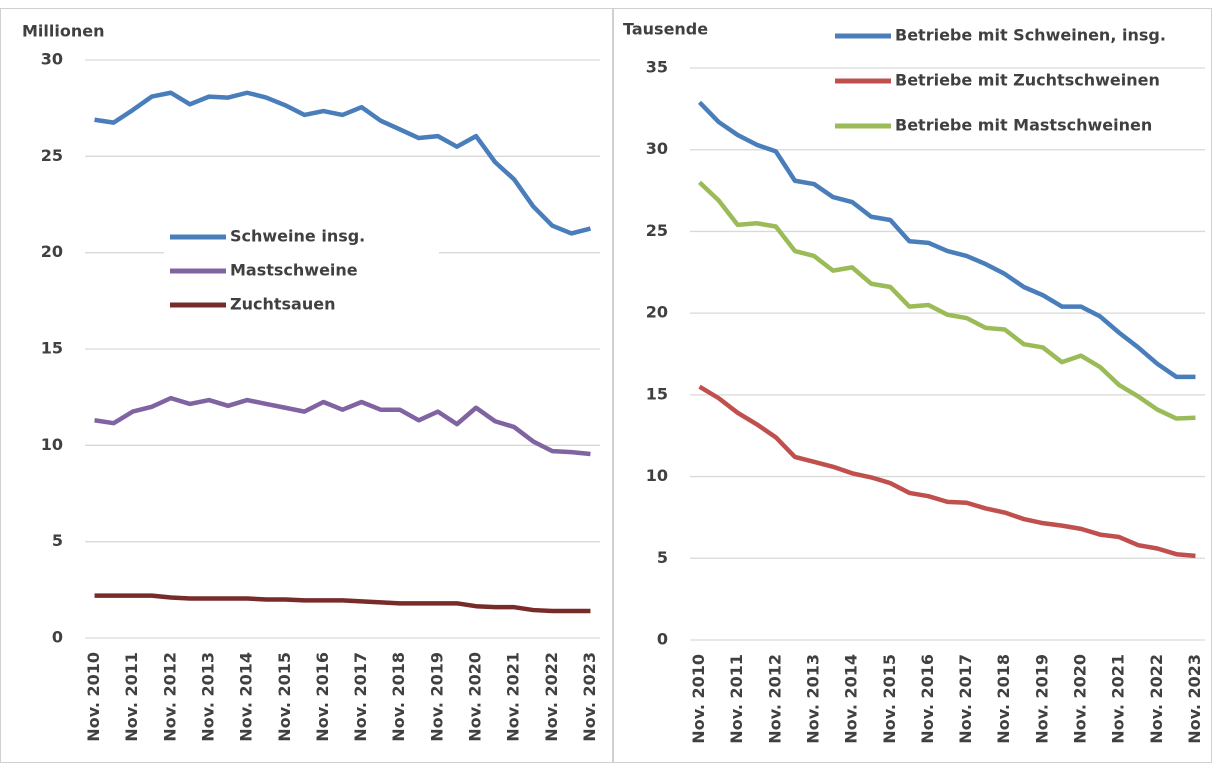 The height and width of the screenshot is (763, 1213). I want to click on legend-label: Betriebe mit Mastschweinen, so click(1023, 125).